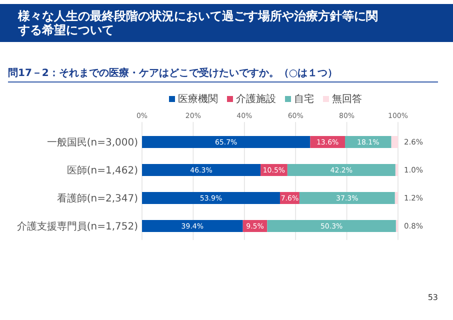  I want to click on y-tick-label: 看護師(n=2,347), so click(97, 198).